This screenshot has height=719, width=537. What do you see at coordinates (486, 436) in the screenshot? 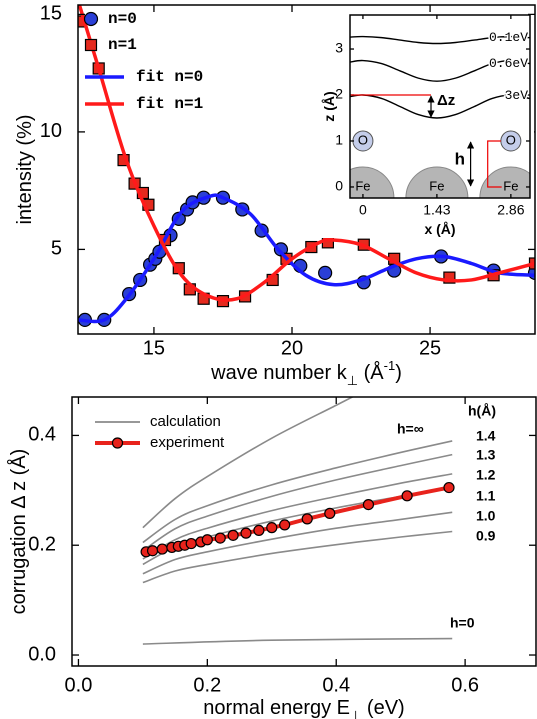
I see `curve-label: 1.4` at bounding box center [486, 436].